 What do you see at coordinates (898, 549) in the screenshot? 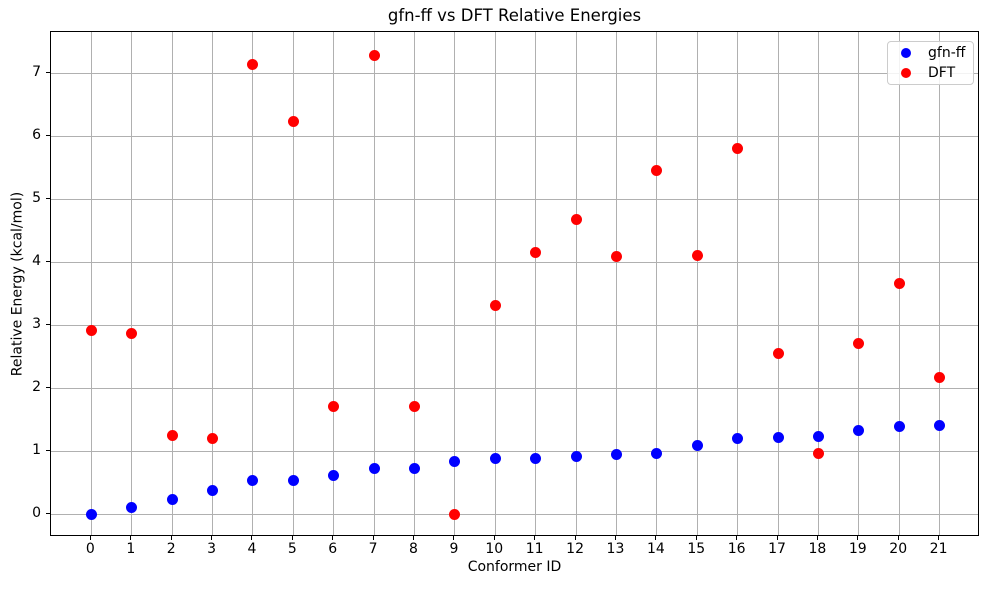
I see `x-tick-label-20: 20` at bounding box center [898, 549].